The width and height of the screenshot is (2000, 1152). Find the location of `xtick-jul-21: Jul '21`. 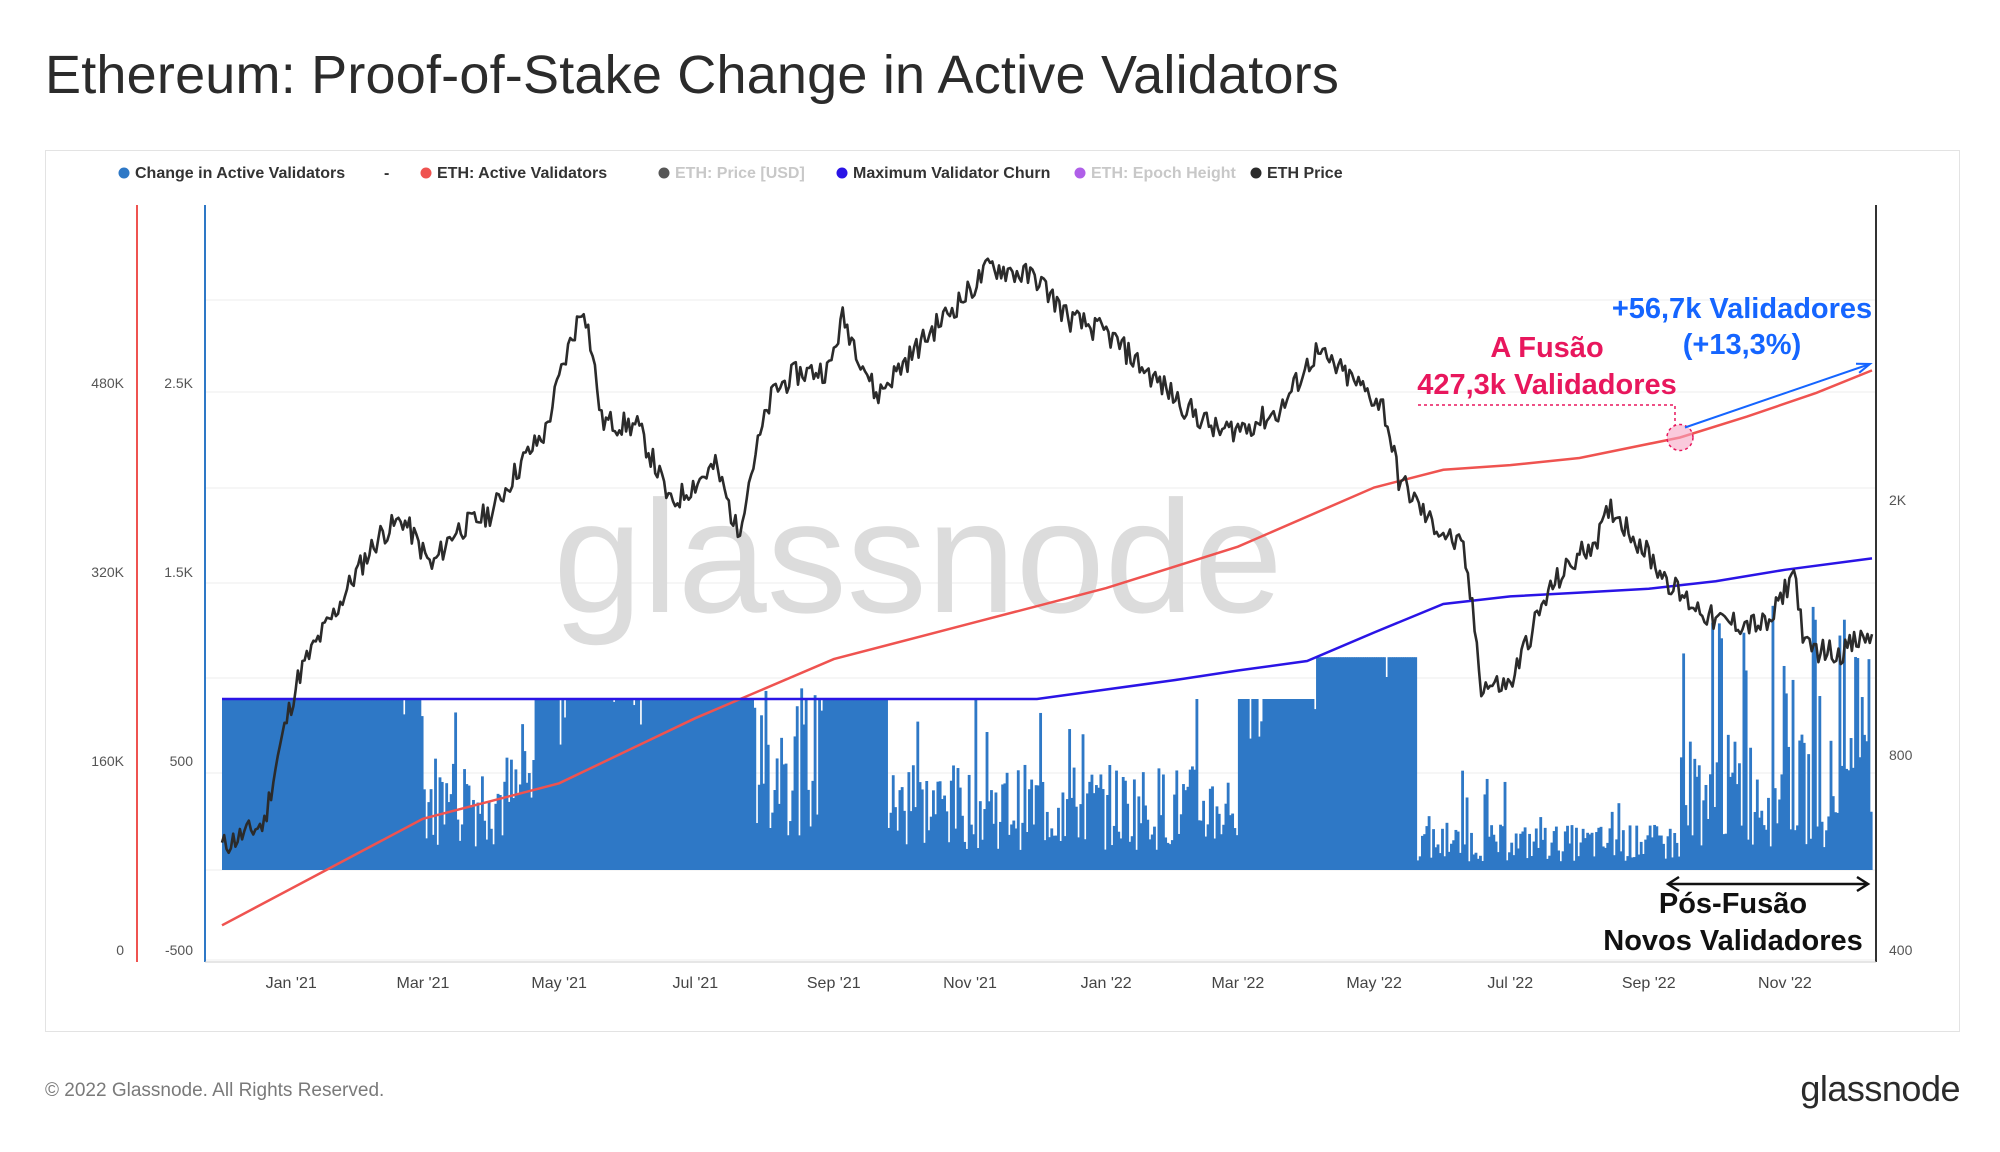

xtick-jul-21: Jul '21 is located at coordinates (695, 983).